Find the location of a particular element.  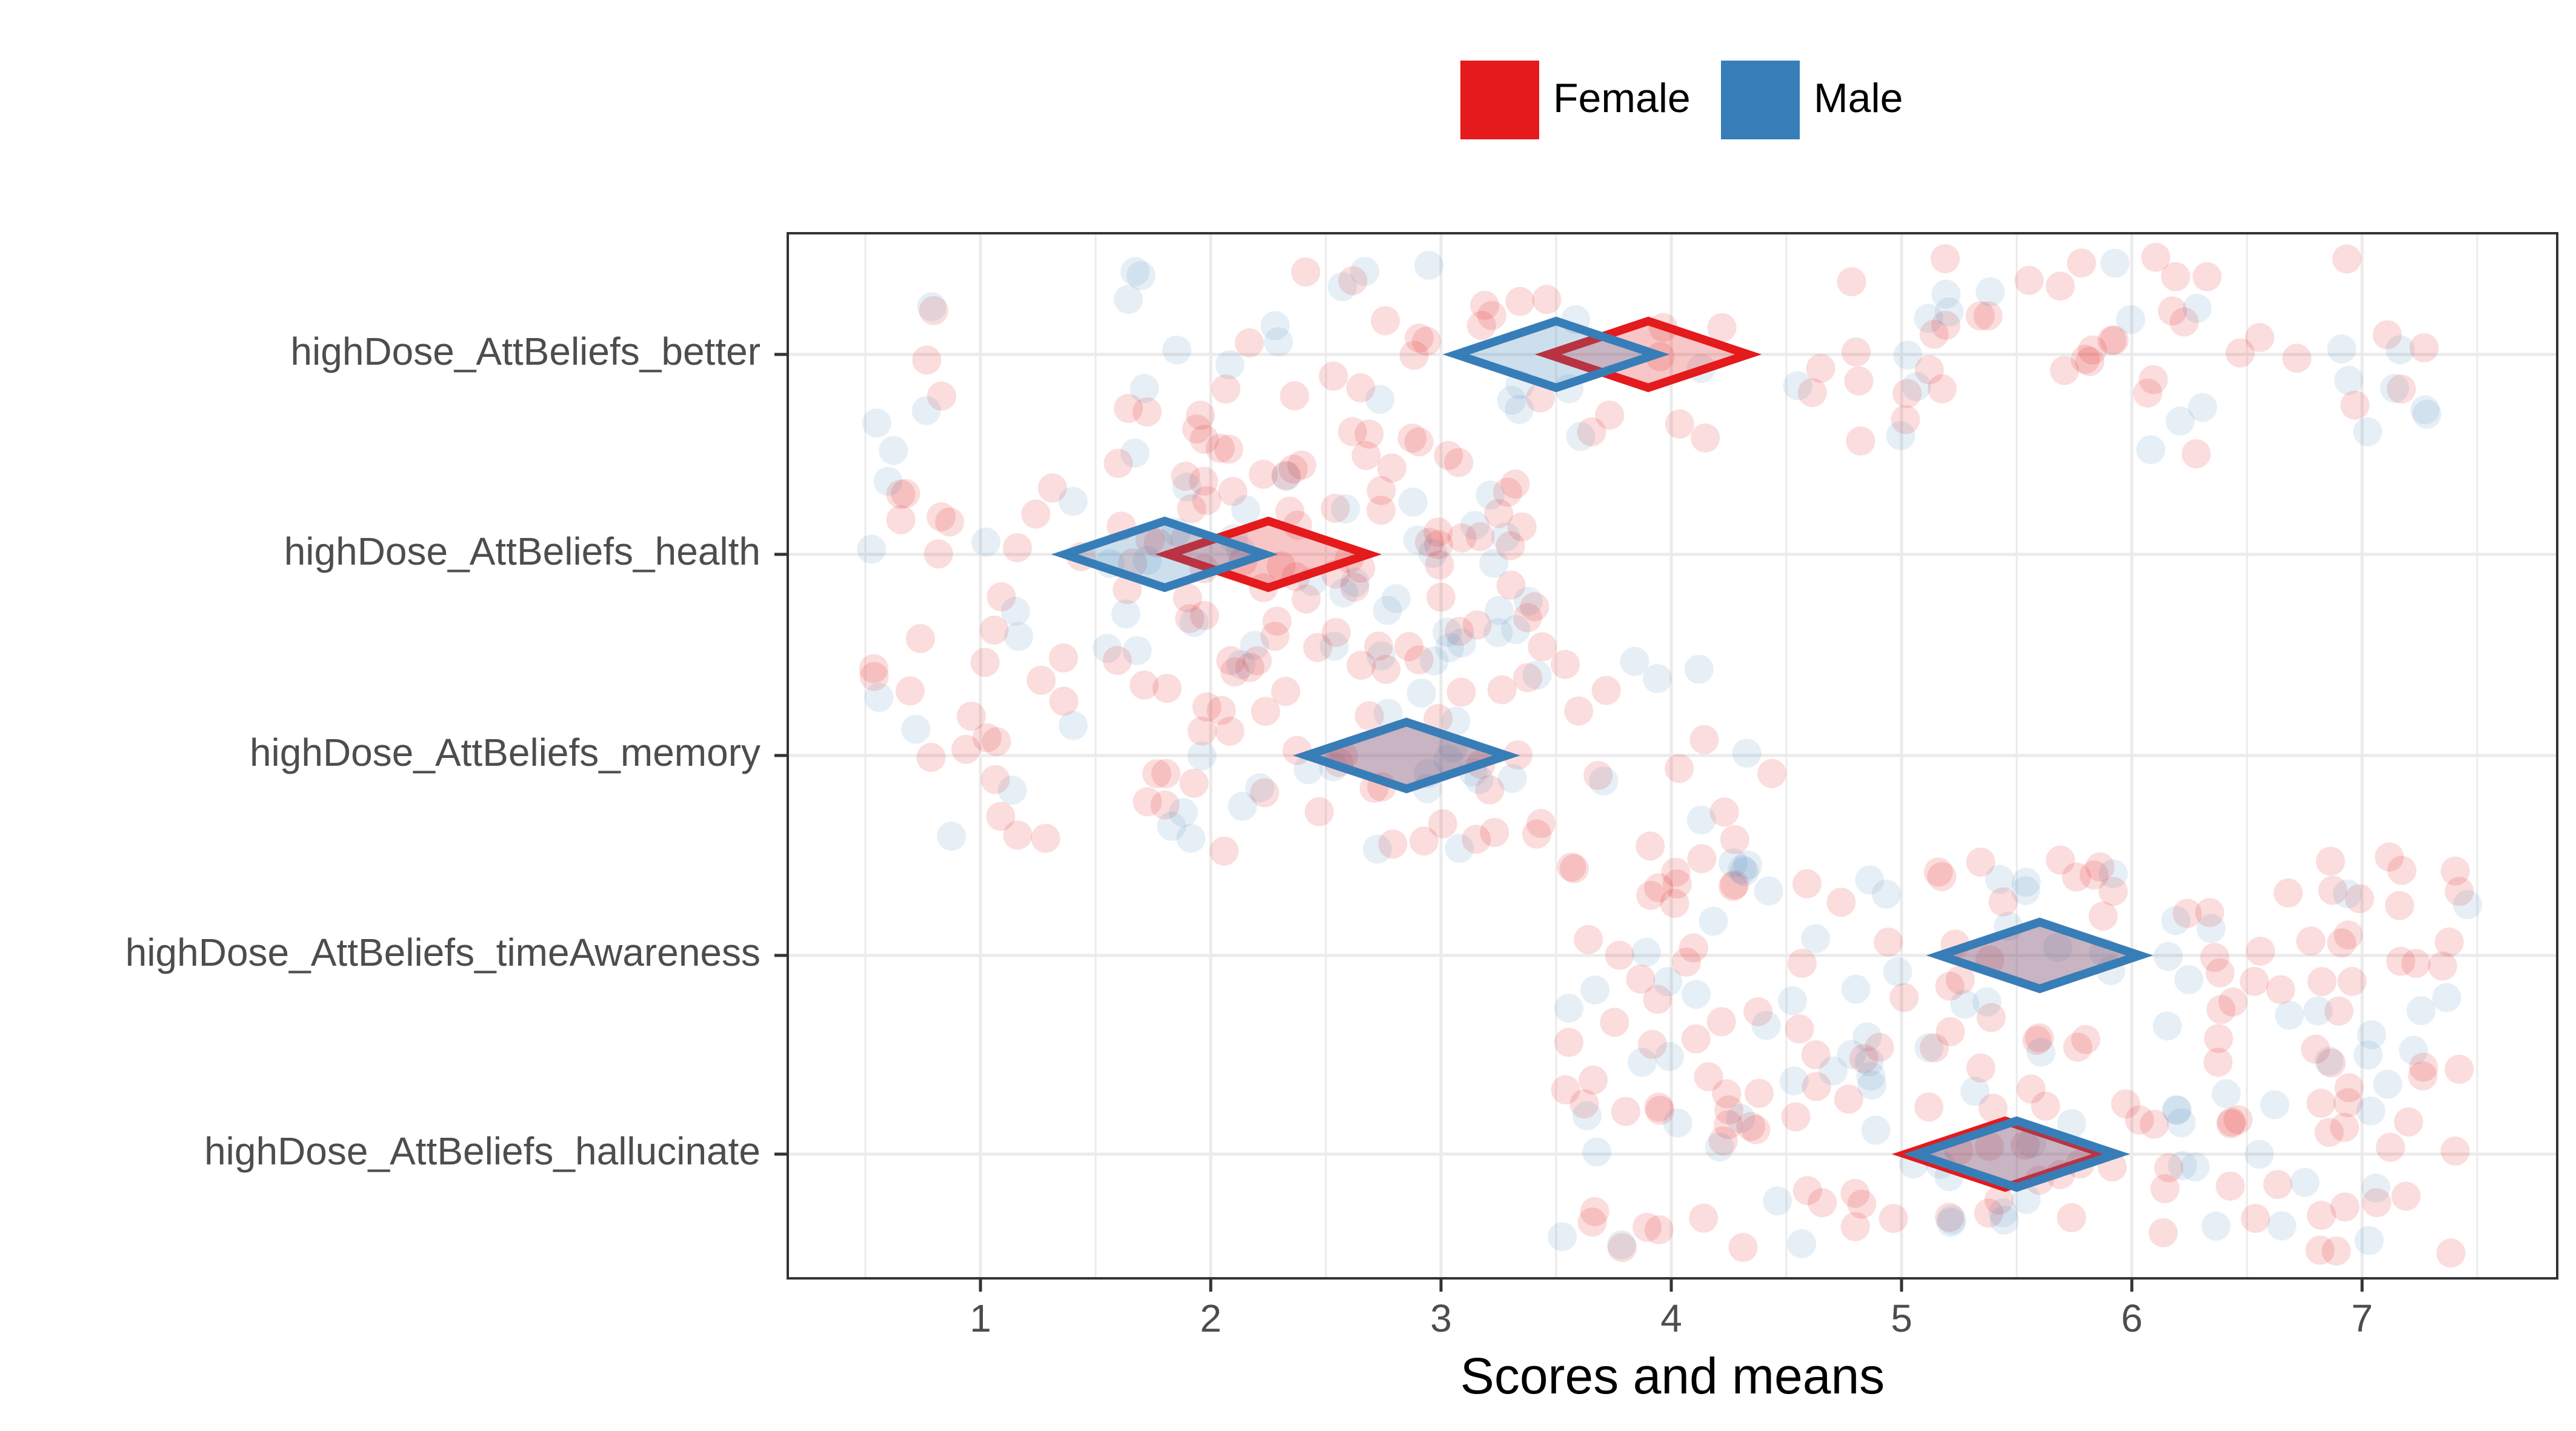

legend-label-male: Male is located at coordinates (1858, 98).